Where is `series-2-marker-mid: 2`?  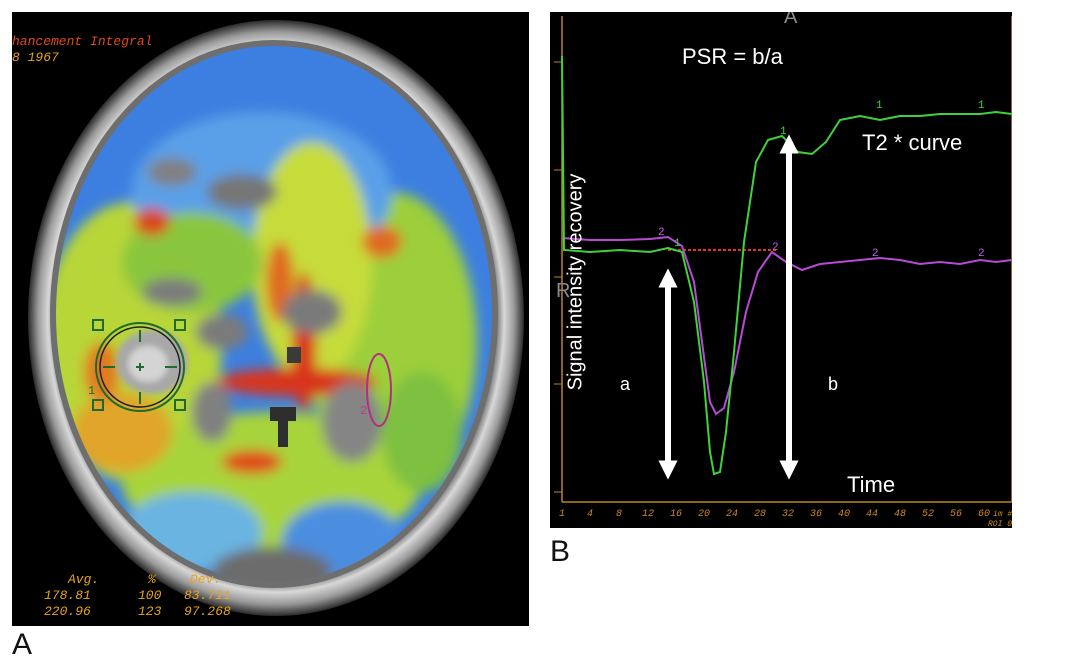
series-2-marker-mid: 2 is located at coordinates (775, 248).